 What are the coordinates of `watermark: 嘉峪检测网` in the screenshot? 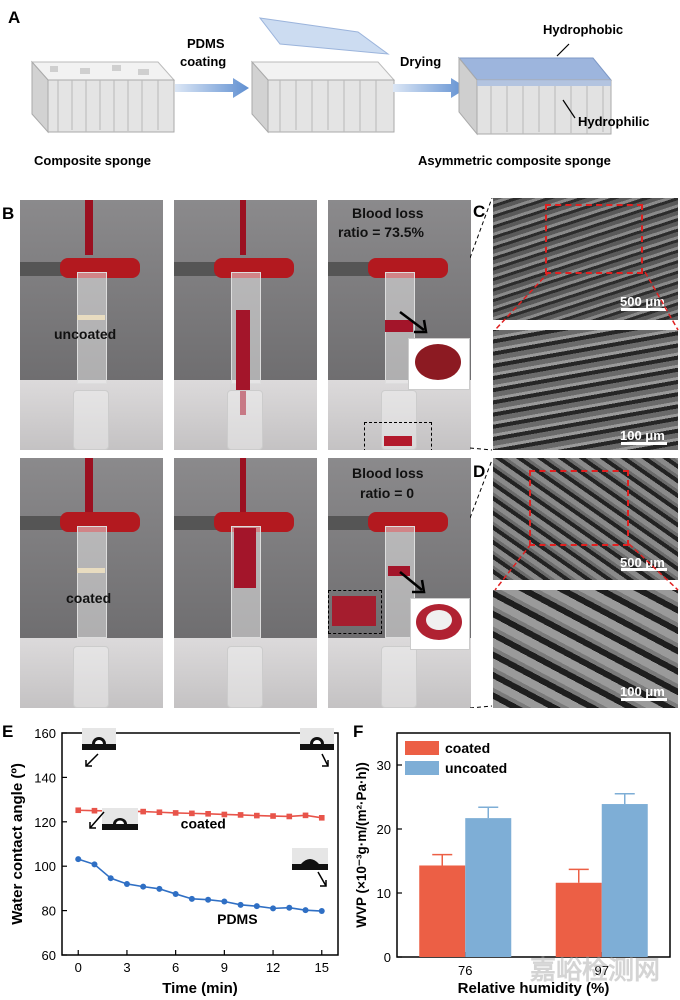 It's located at (595, 971).